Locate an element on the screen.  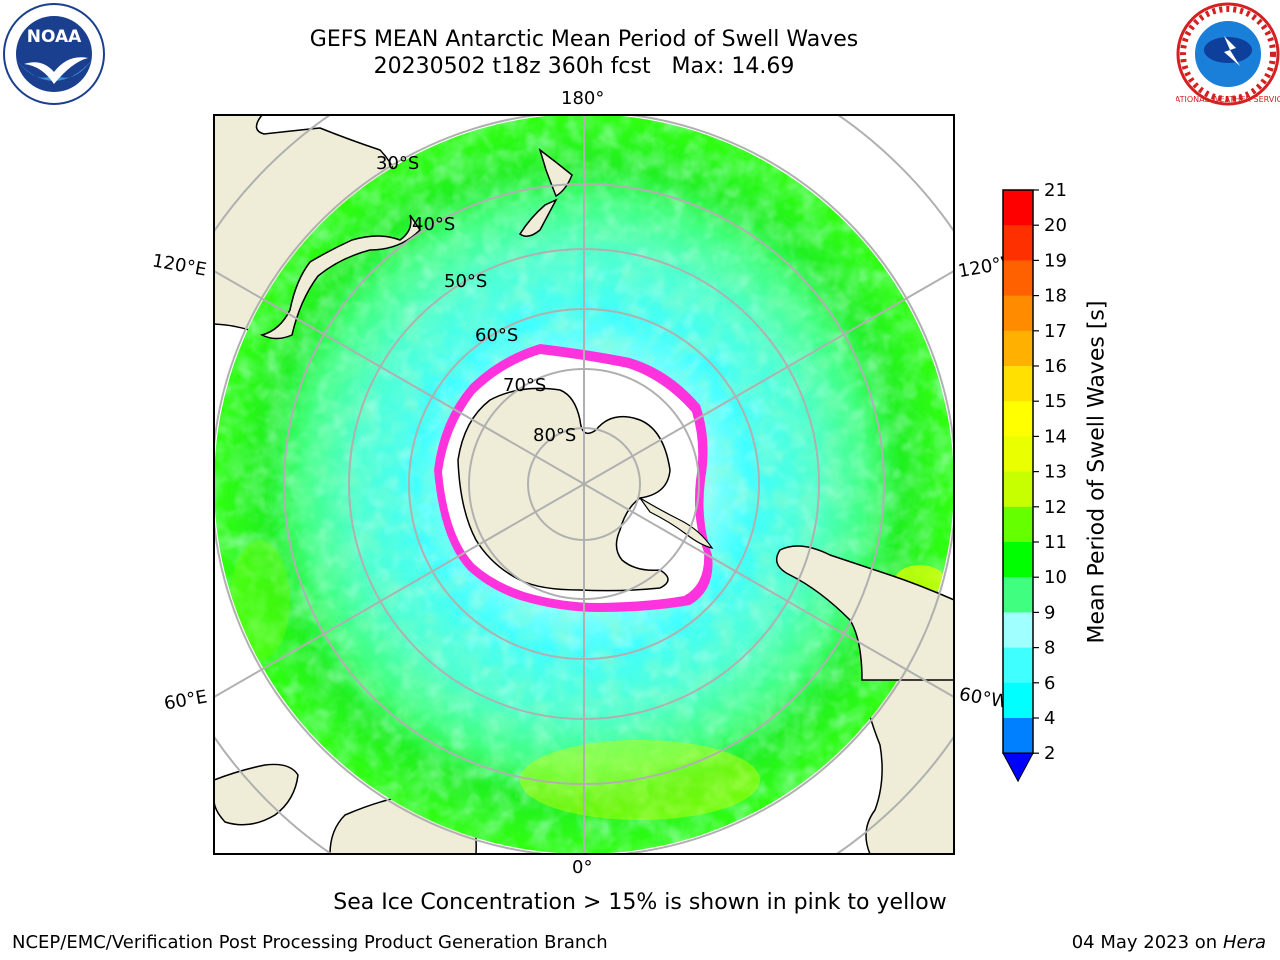
colorbar-extend-triangle is located at coordinates (1018, 767).